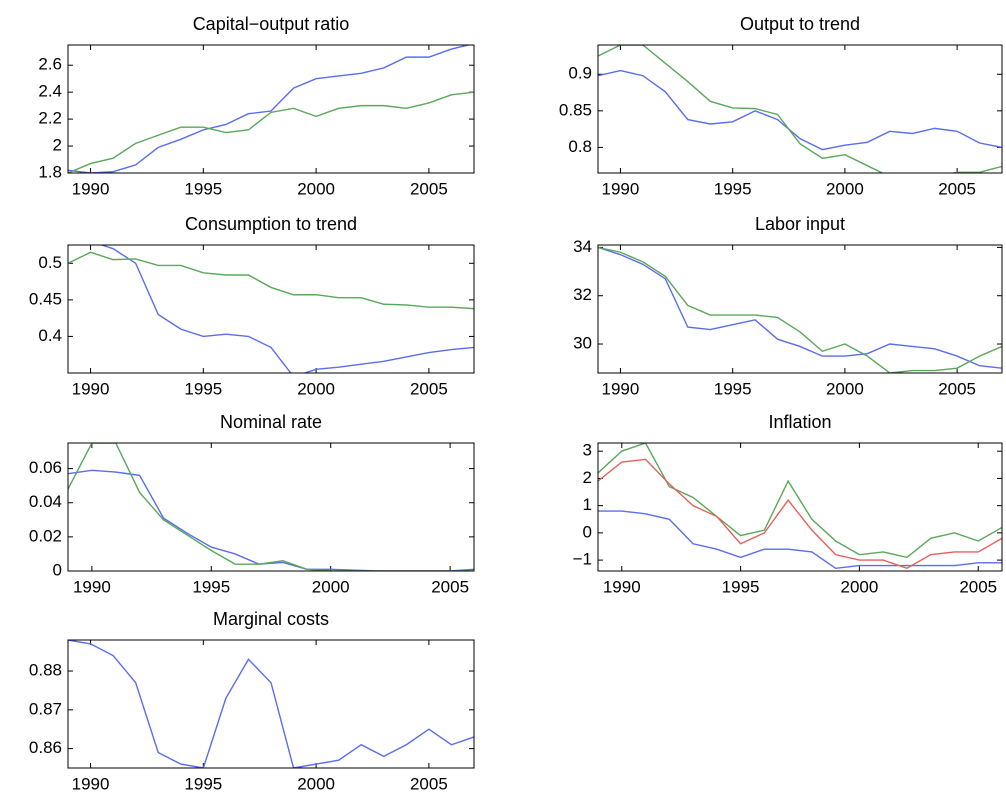  Describe the element at coordinates (799, 422) in the screenshot. I see `panel-title: Inflation` at that location.